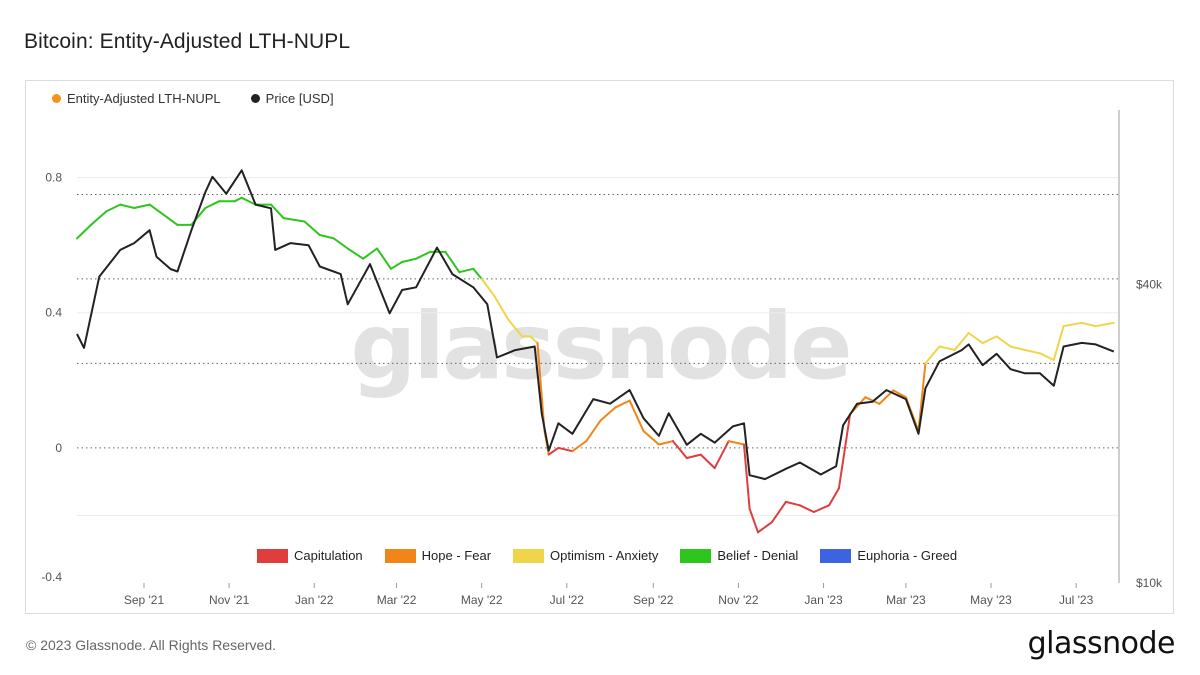 Image resolution: width=1200 pixels, height=675 pixels. What do you see at coordinates (585, 555) in the screenshot?
I see `zone-item-optimism-anxiety: Optimism - Anxiety` at bounding box center [585, 555].